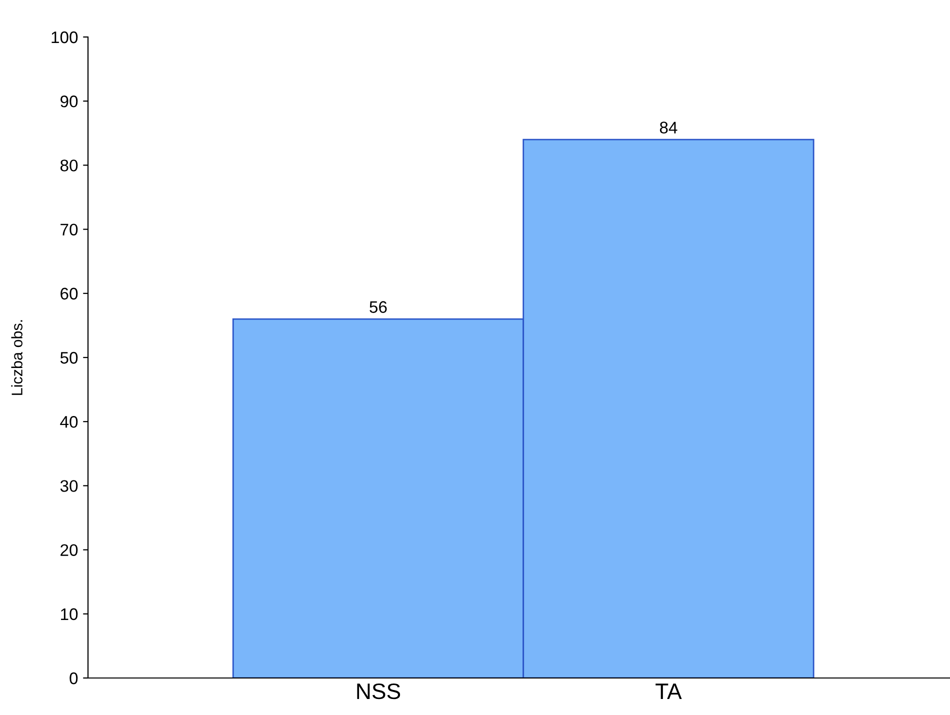  I want to click on y-tick-label: 20, so click(69, 550).